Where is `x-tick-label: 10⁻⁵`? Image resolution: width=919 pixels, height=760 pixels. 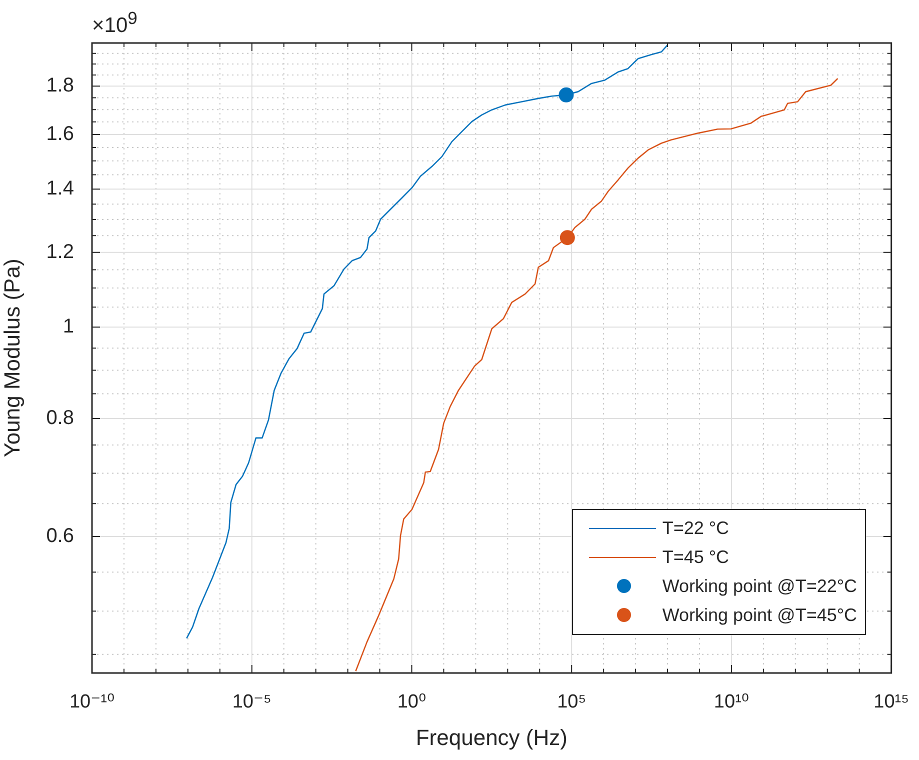 x-tick-label: 10⁻⁵ is located at coordinates (252, 702).